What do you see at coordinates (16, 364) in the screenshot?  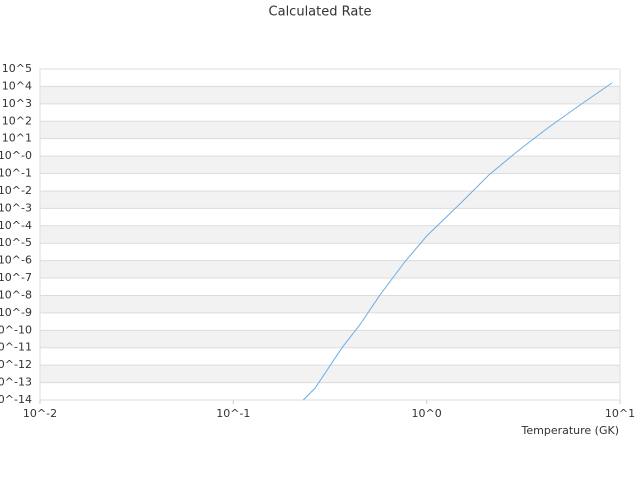 I see `y-tick-label: 10^-12` at bounding box center [16, 364].